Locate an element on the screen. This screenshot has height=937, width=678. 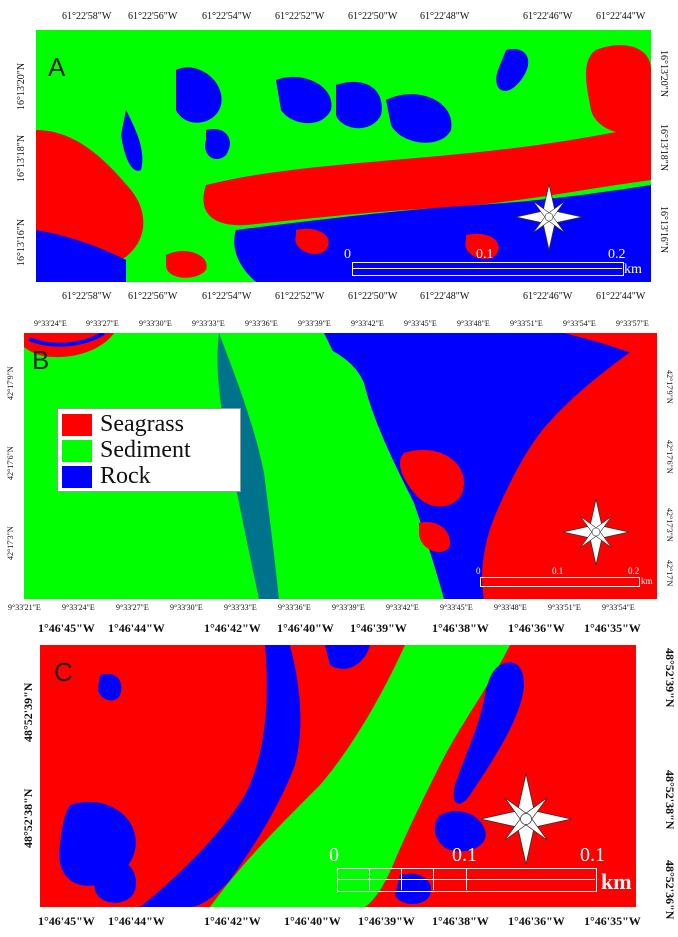
scale-unit-a: km is located at coordinates (633, 269).